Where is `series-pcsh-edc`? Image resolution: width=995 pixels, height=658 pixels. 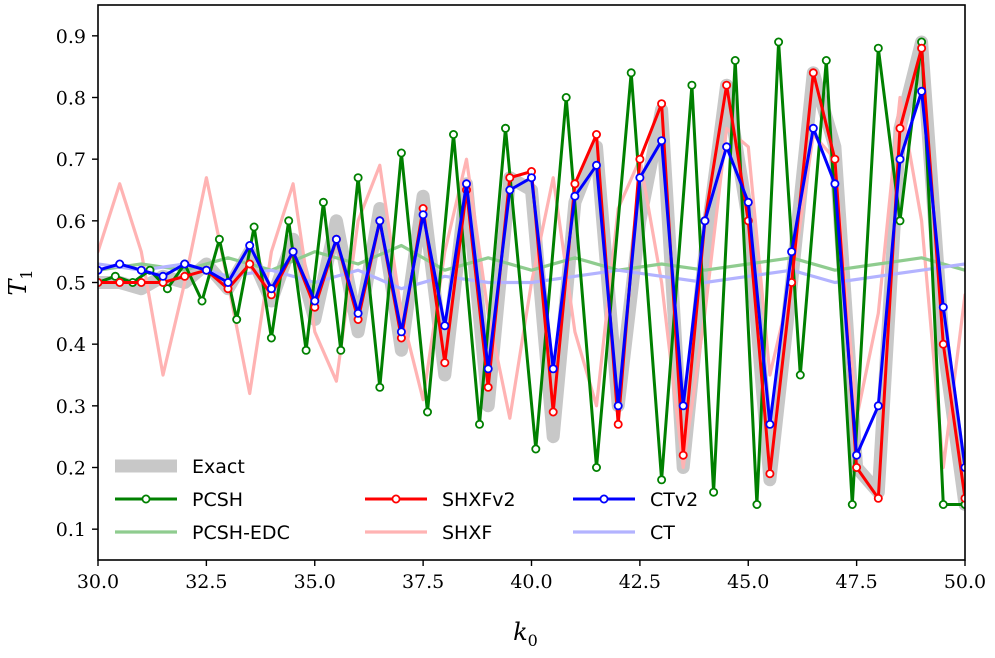
series-pcsh-edc is located at coordinates (531, 257).